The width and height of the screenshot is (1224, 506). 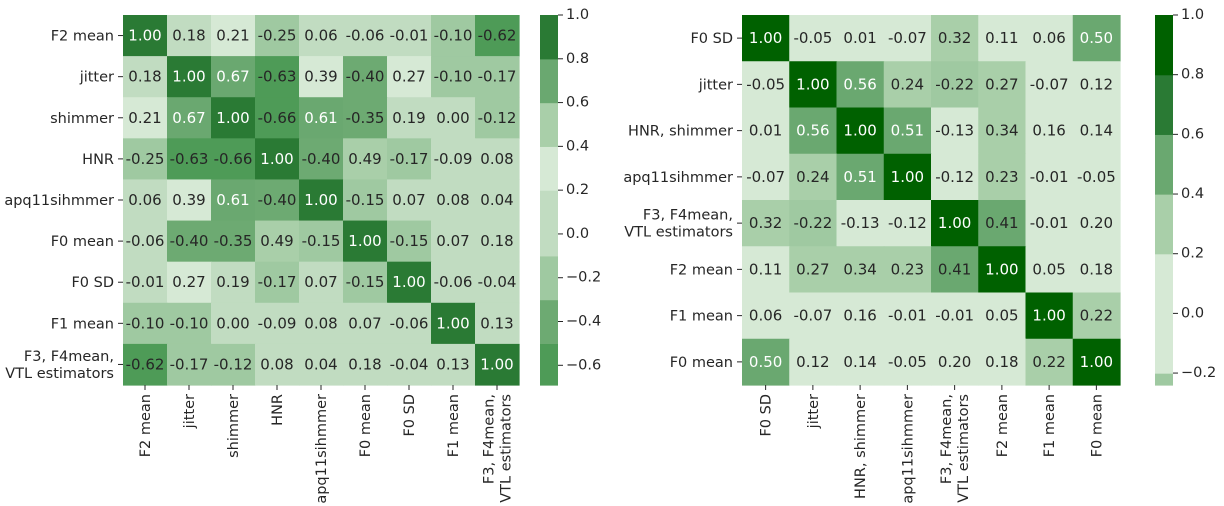 I want to click on cell-value-label: 0.41, so click(x=1001, y=223).